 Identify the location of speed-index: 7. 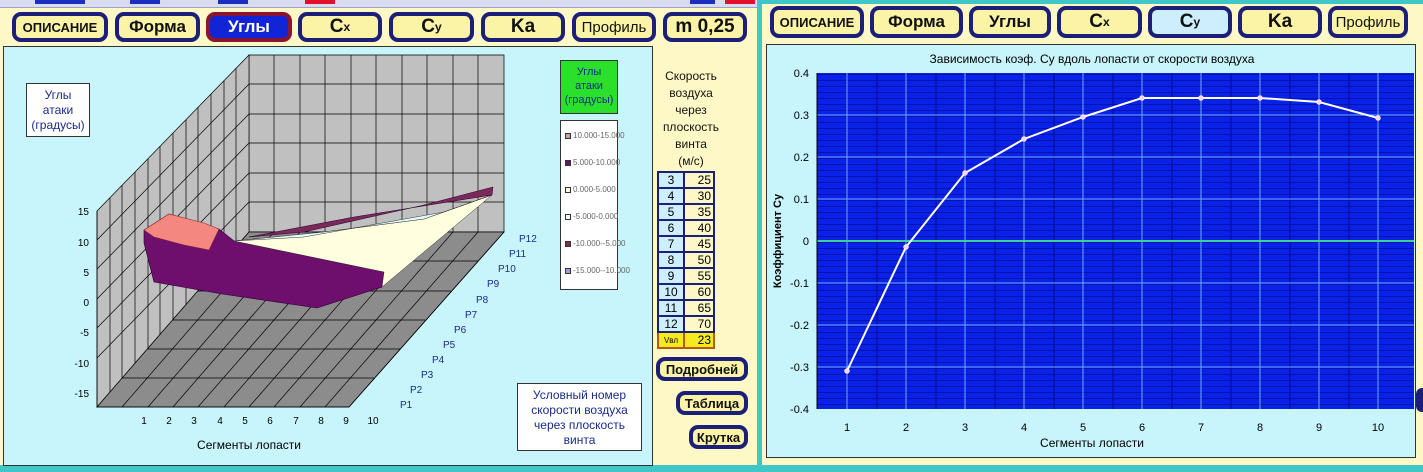
(671, 244).